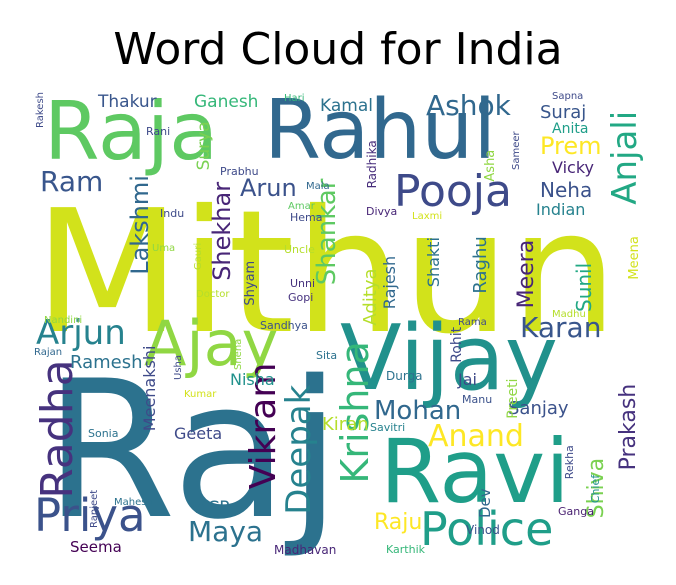  What do you see at coordinates (475, 471) in the screenshot?
I see `word-ravi: Ravi` at bounding box center [475, 471].